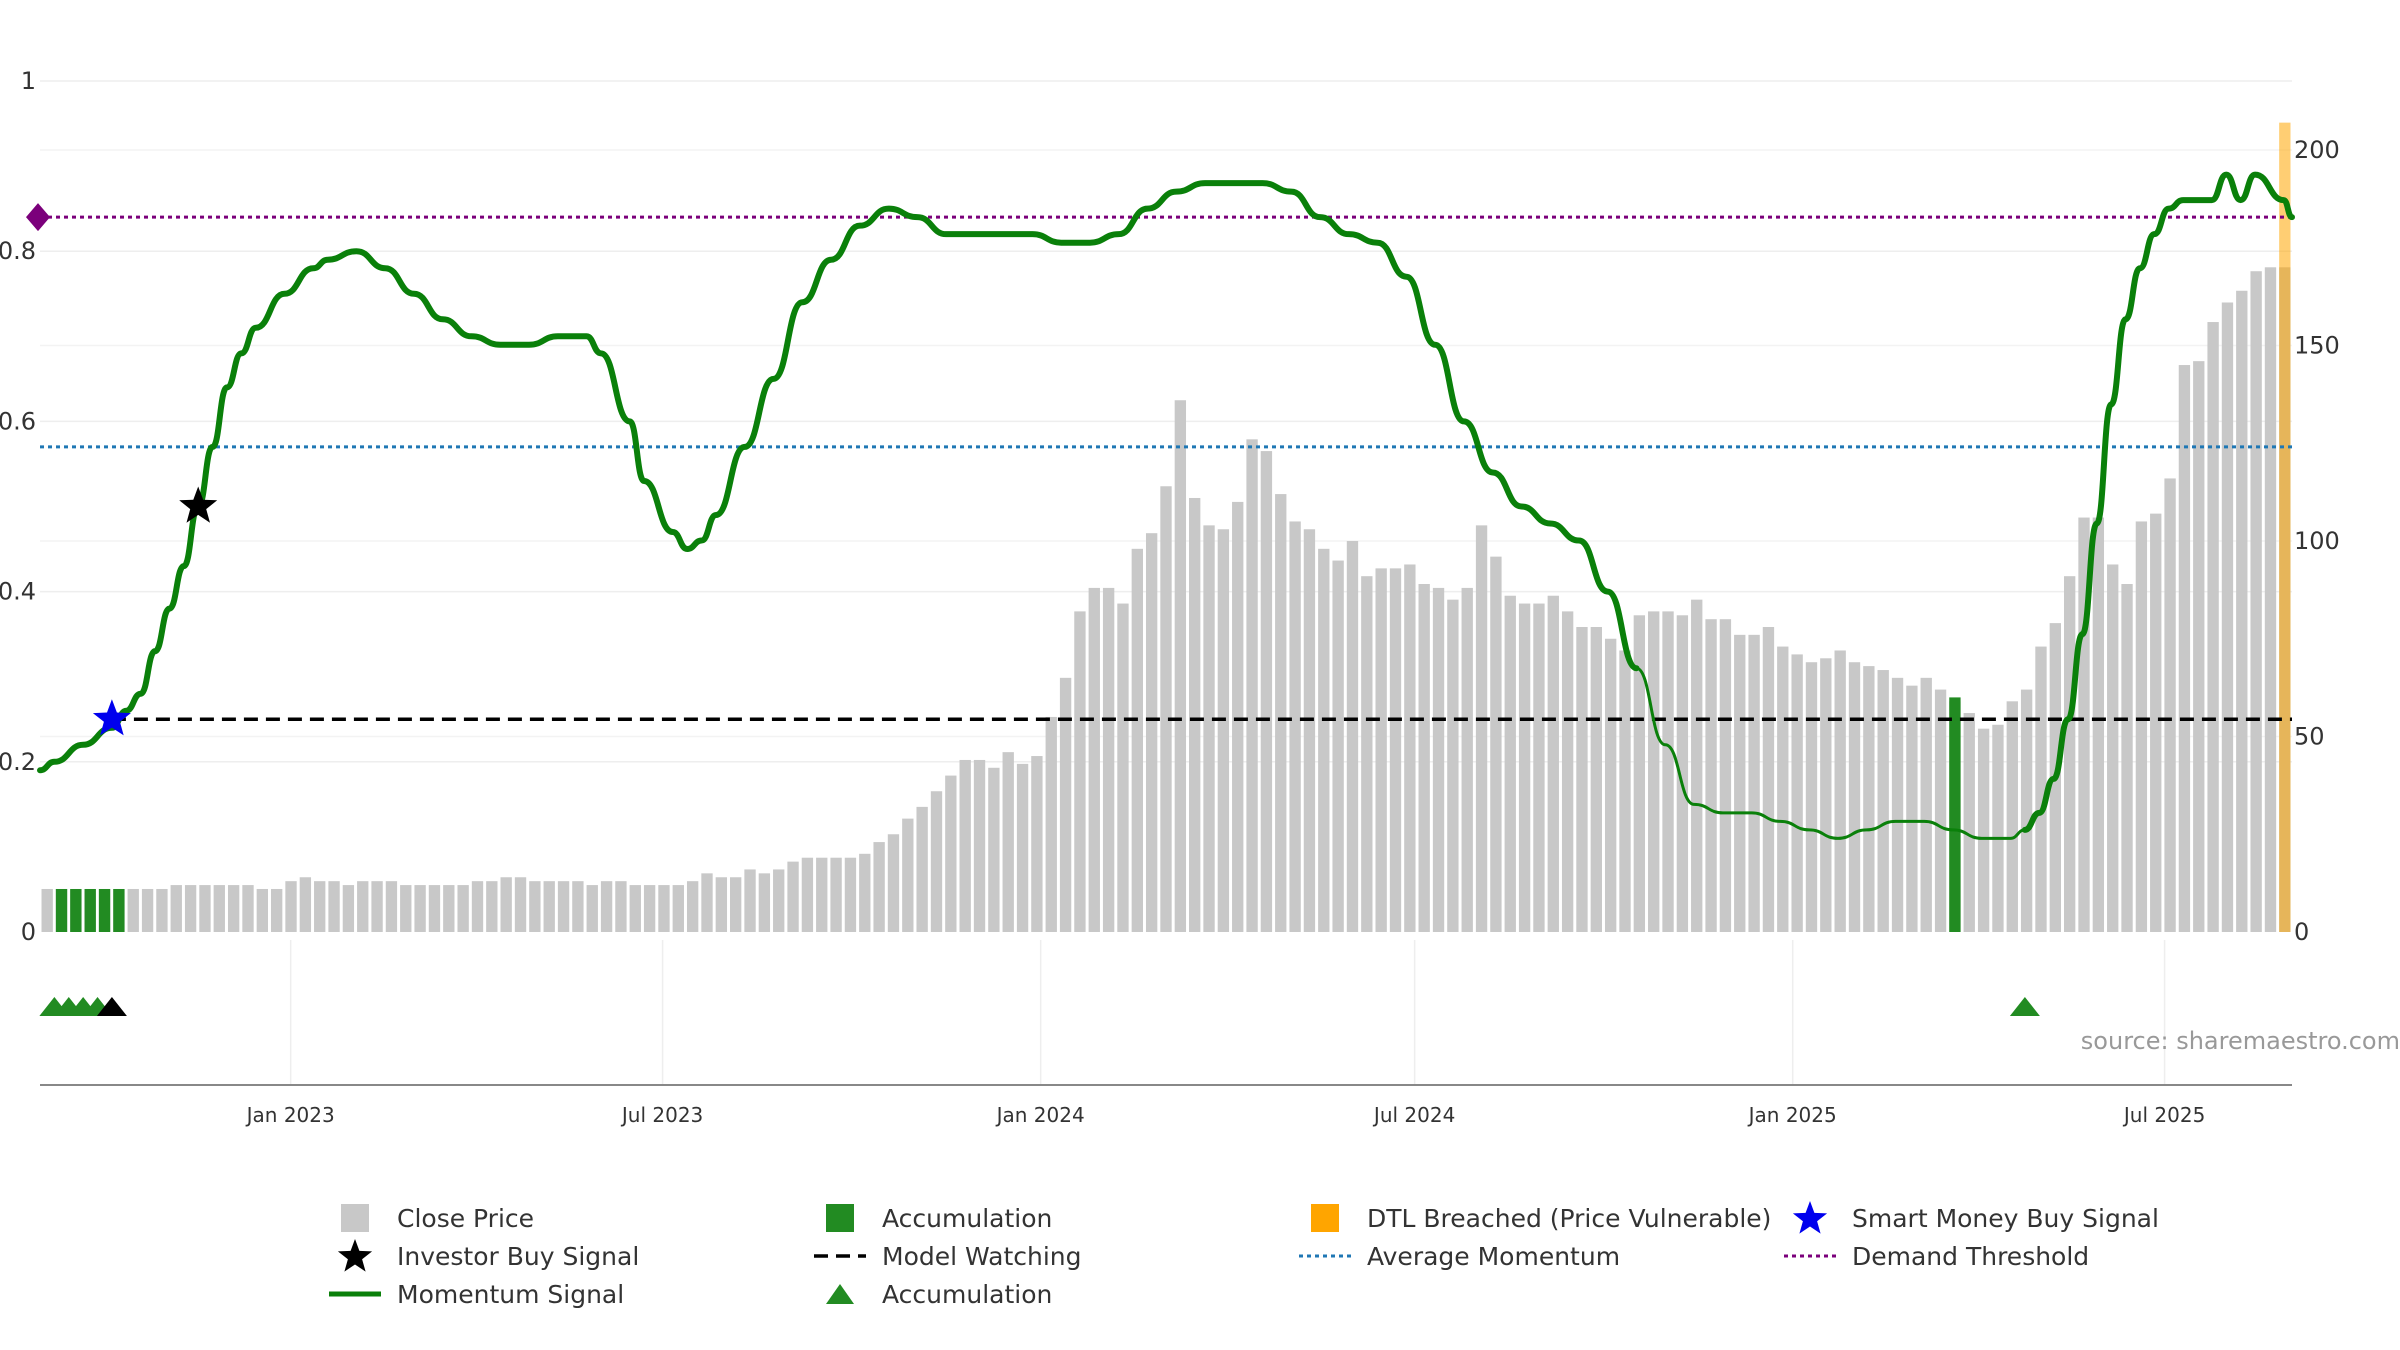  Describe the element at coordinates (2285, 527) in the screenshot. I see `dtl-breached-bar` at that location.